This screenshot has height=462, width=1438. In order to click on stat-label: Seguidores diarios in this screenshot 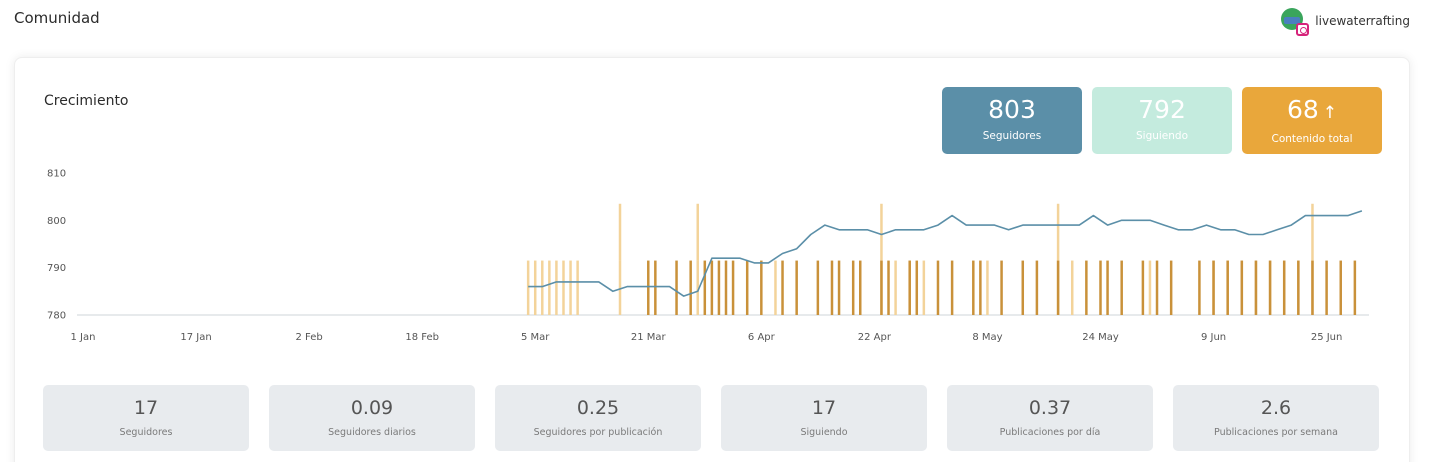, I will do `click(372, 432)`.